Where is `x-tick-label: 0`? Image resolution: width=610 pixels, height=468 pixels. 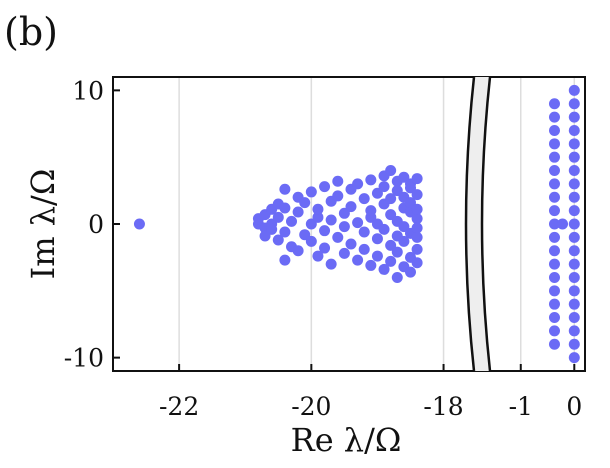
x-tick-label: 0 is located at coordinates (574, 406).